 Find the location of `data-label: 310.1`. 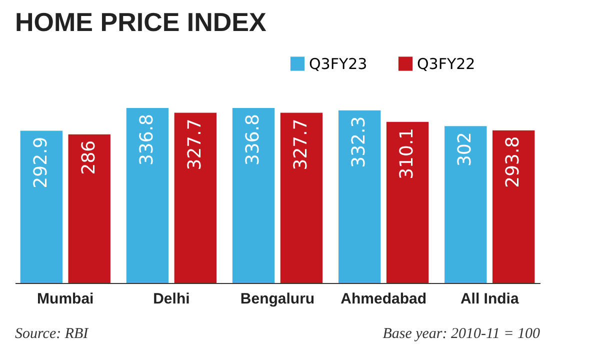

data-label: 310.1 is located at coordinates (407, 154).